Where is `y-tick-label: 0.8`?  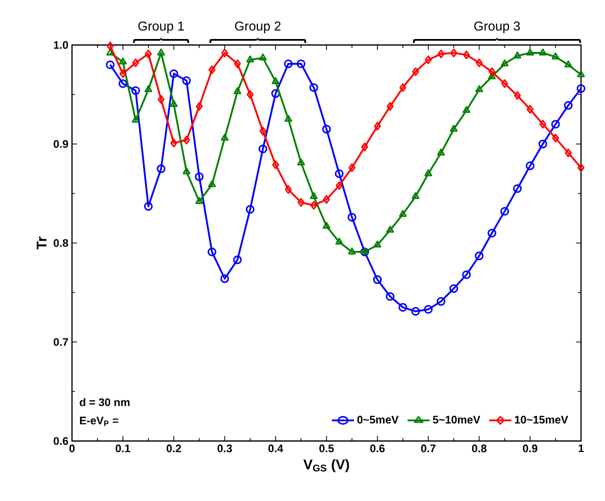
y-tick-label: 0.8 is located at coordinates (61, 243).